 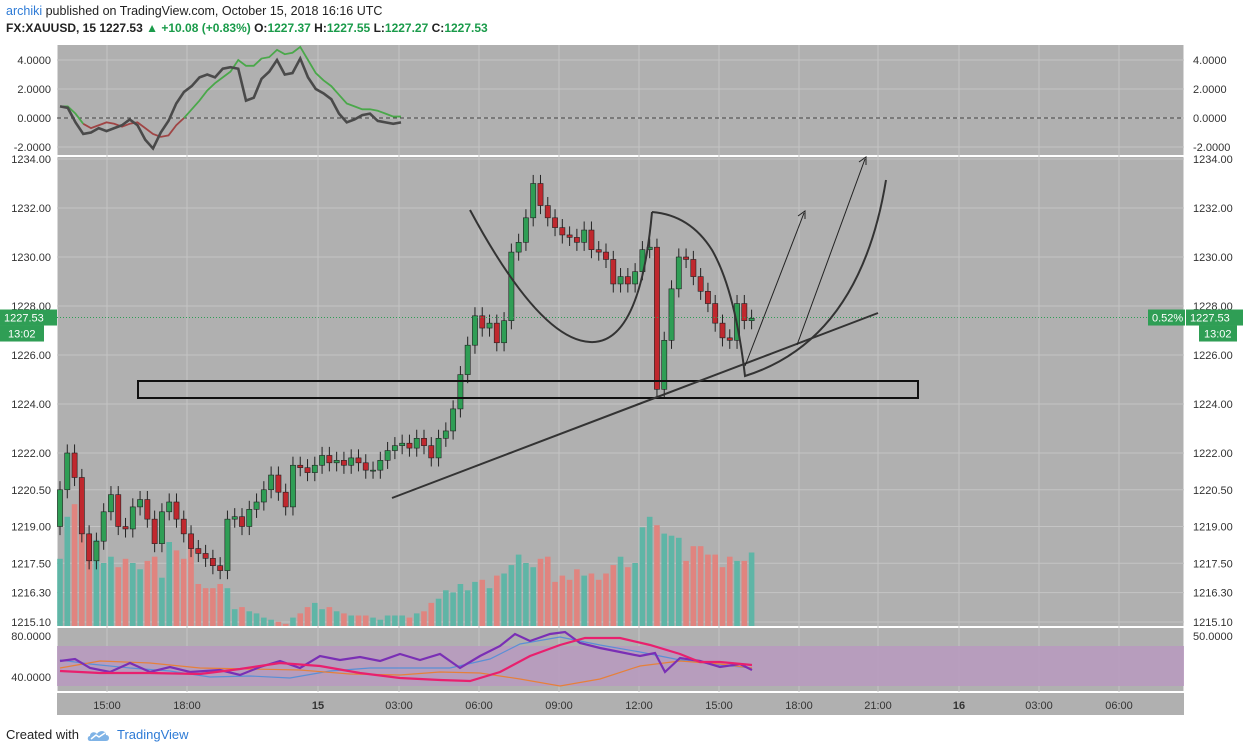 I want to click on close-value: 1227.53, so click(x=466, y=28).